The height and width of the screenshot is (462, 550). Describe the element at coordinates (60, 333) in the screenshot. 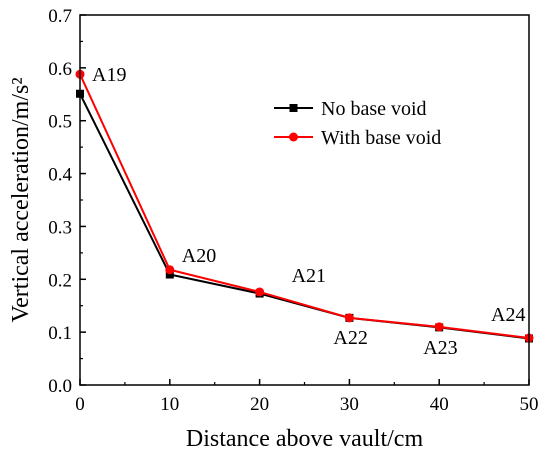

I see `y-tick-label: 0.1` at that location.